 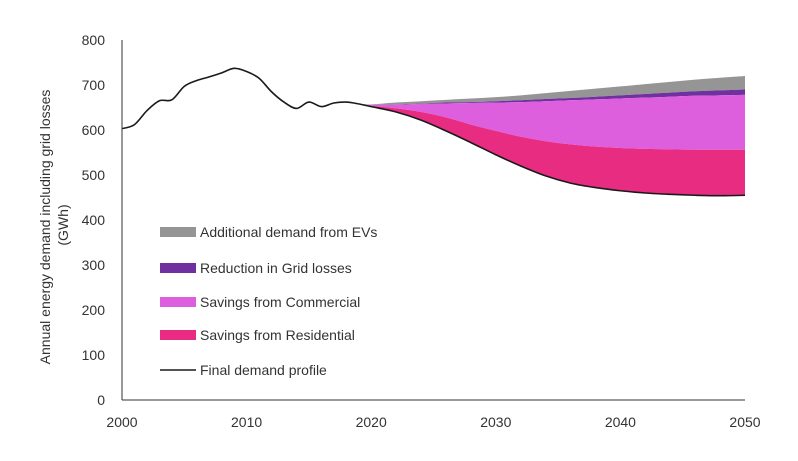 I want to click on x-tick-label: 2040, so click(x=620, y=422).